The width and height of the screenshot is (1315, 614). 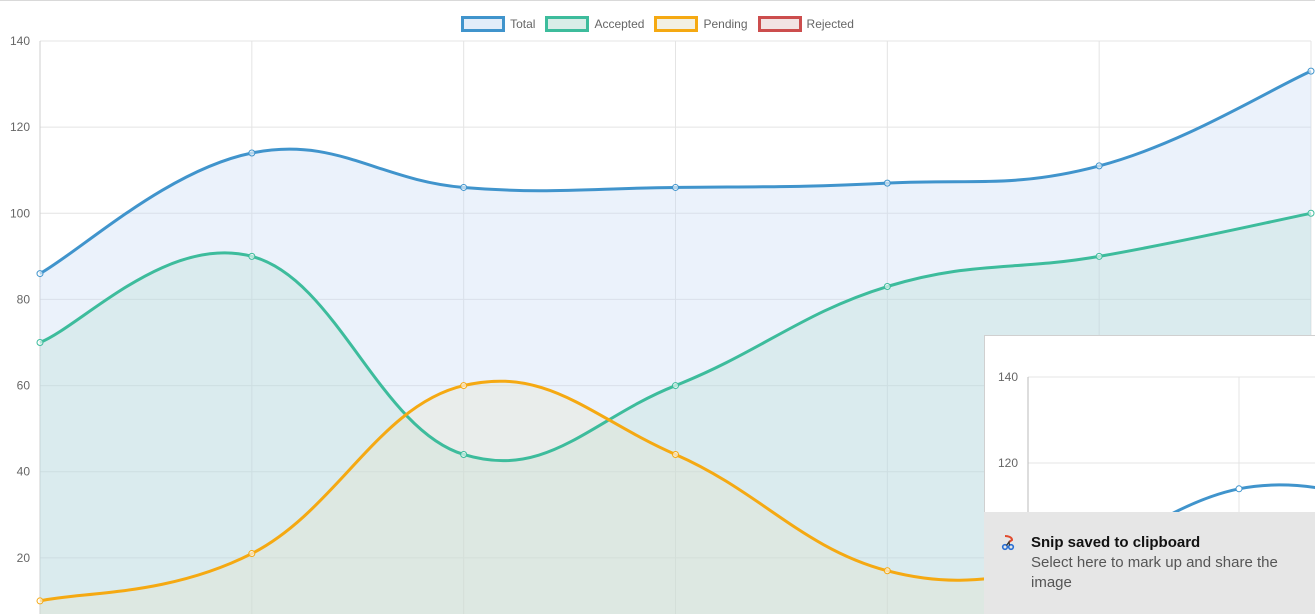 I want to click on snip-preview-thumbnail: 140 120, so click(x=1149, y=424).